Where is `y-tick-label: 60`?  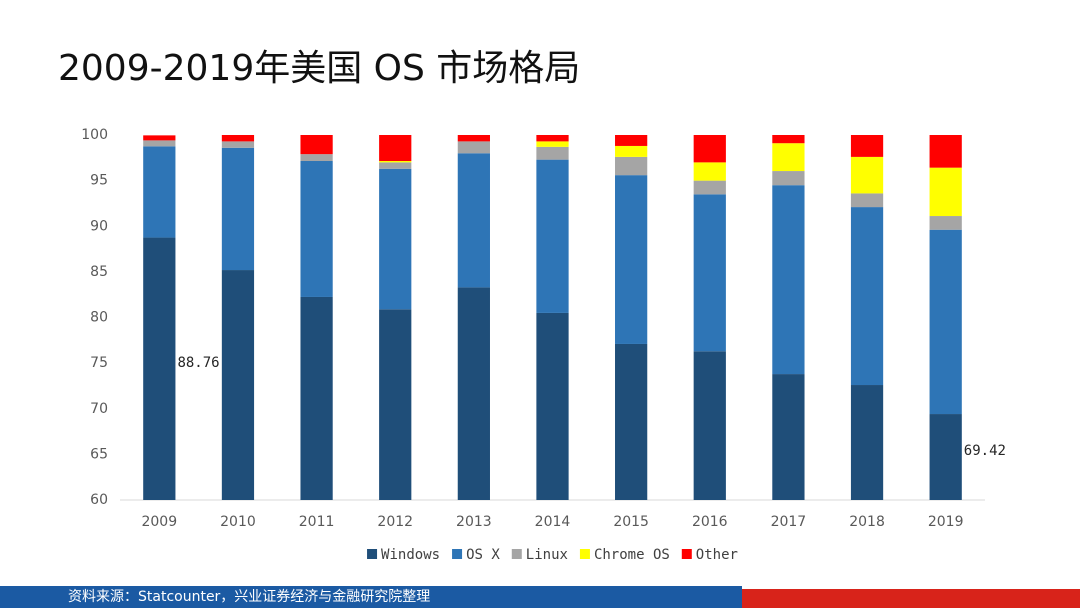
y-tick-label: 60 is located at coordinates (99, 500).